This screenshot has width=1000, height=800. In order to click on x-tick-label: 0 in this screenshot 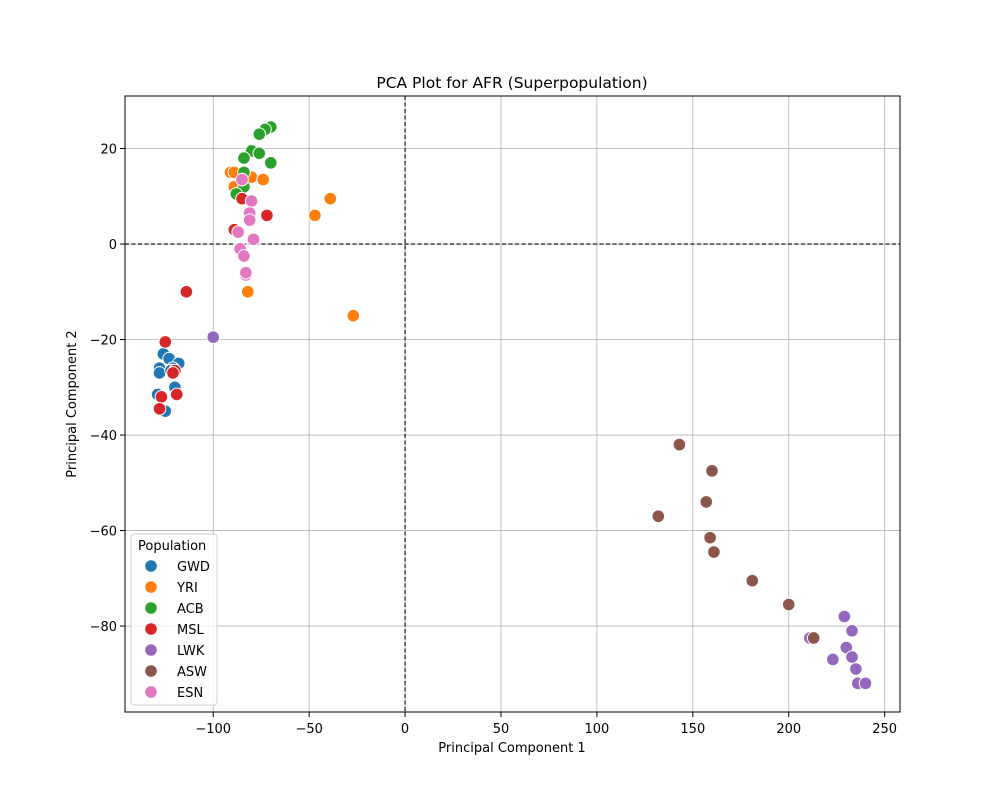, I will do `click(405, 729)`.